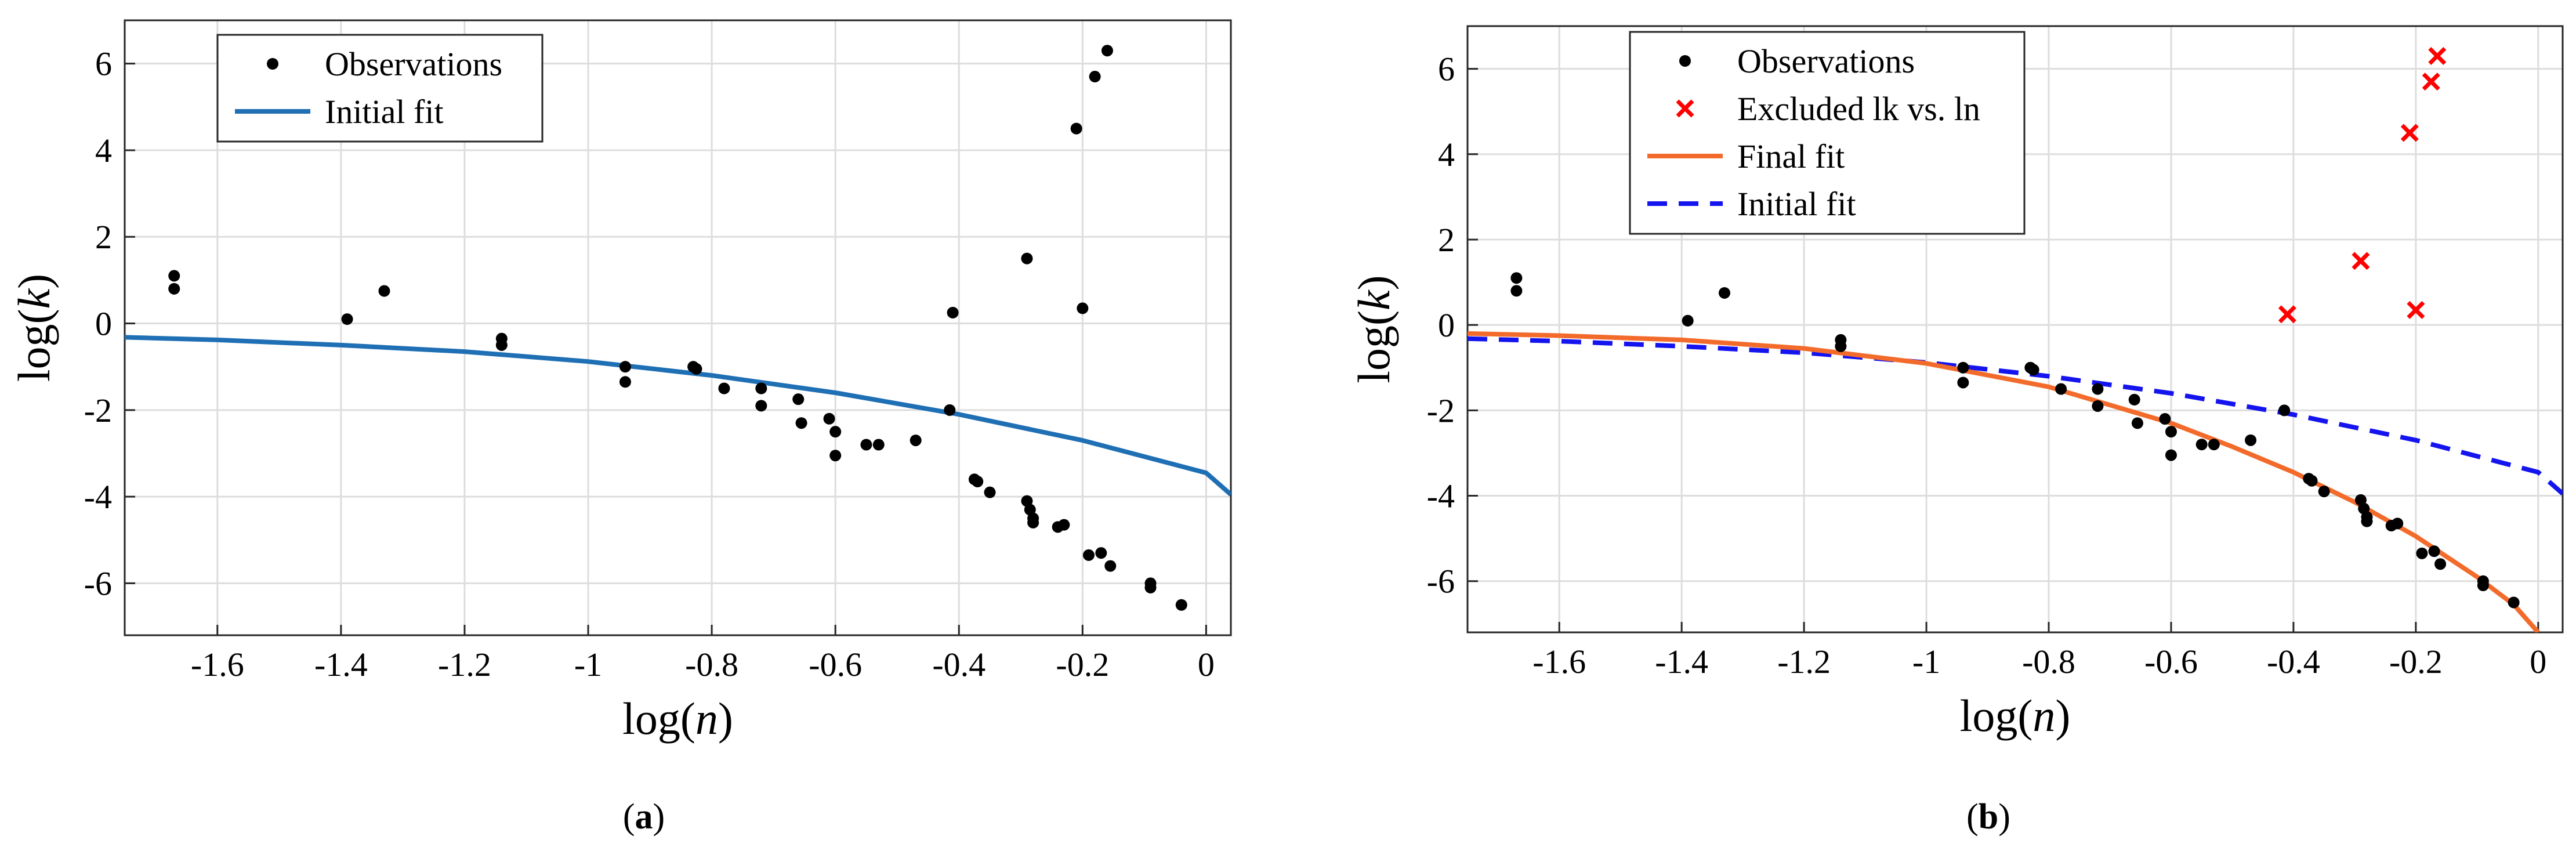  Describe the element at coordinates (34, 328) in the screenshot. I see `y-axis-label: log(k)` at that location.